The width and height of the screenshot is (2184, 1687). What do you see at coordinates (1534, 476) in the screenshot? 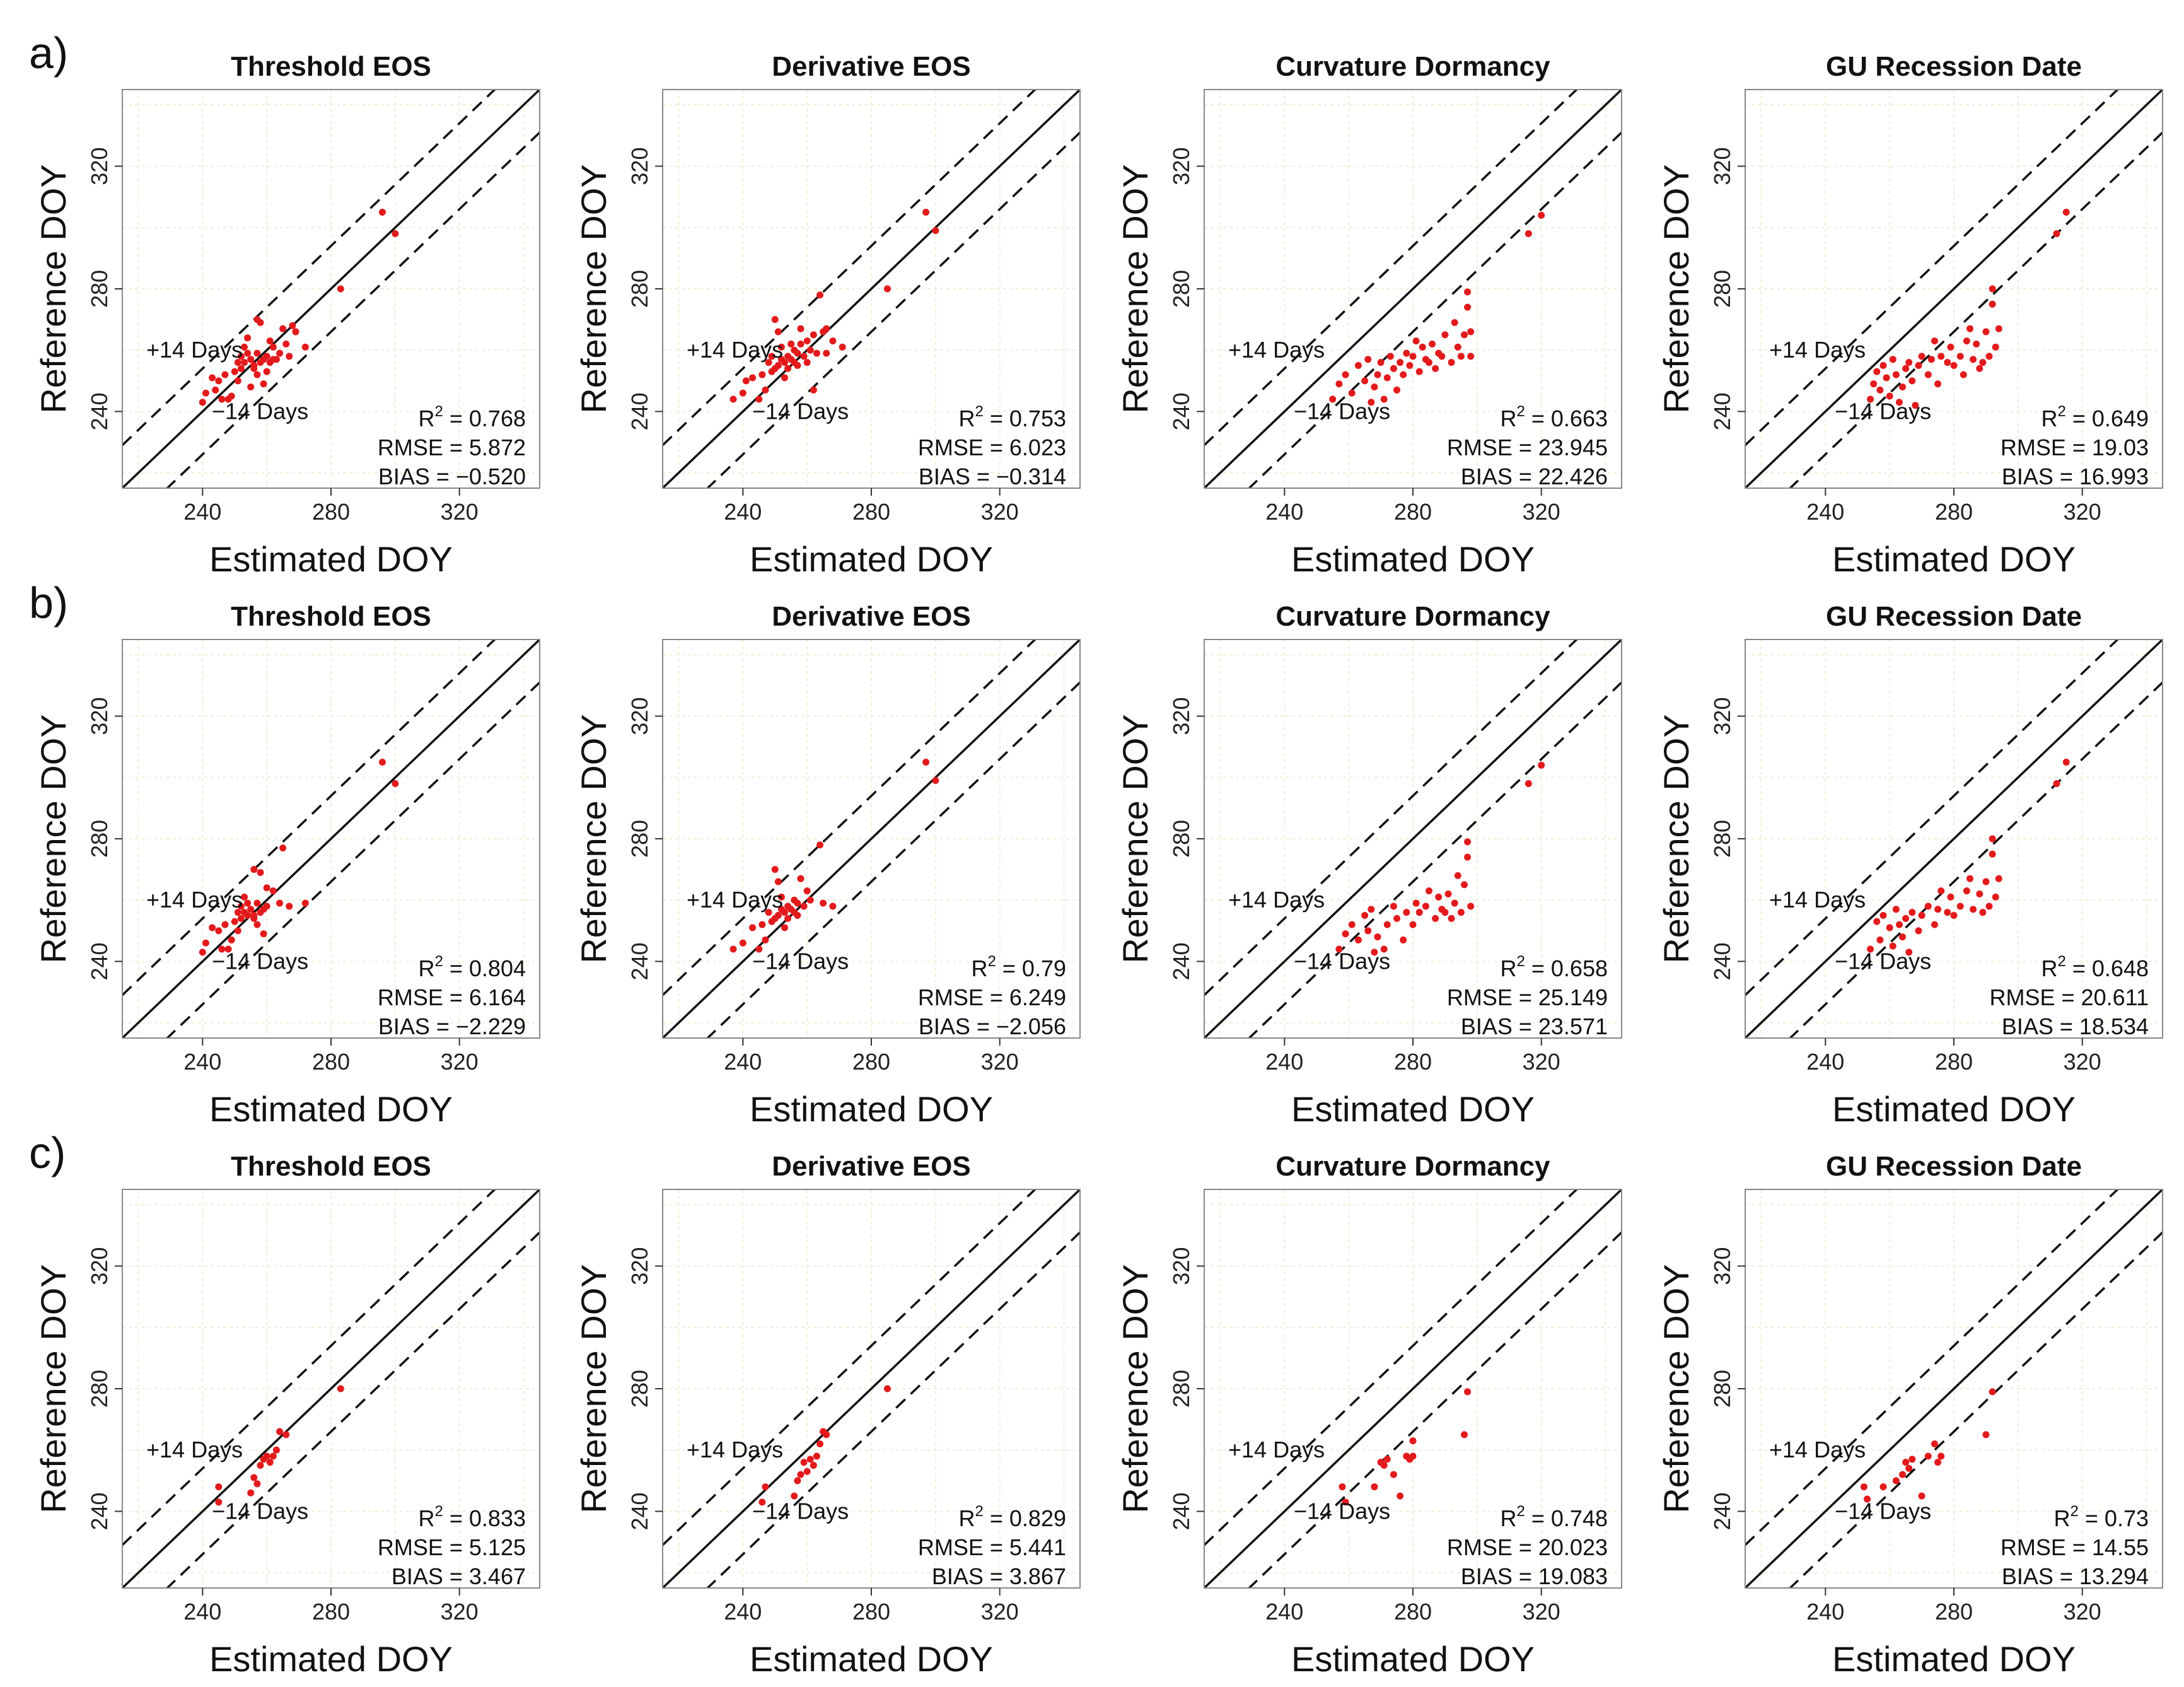
I see `bias-stat: BIAS = 22.426` at bounding box center [1534, 476].